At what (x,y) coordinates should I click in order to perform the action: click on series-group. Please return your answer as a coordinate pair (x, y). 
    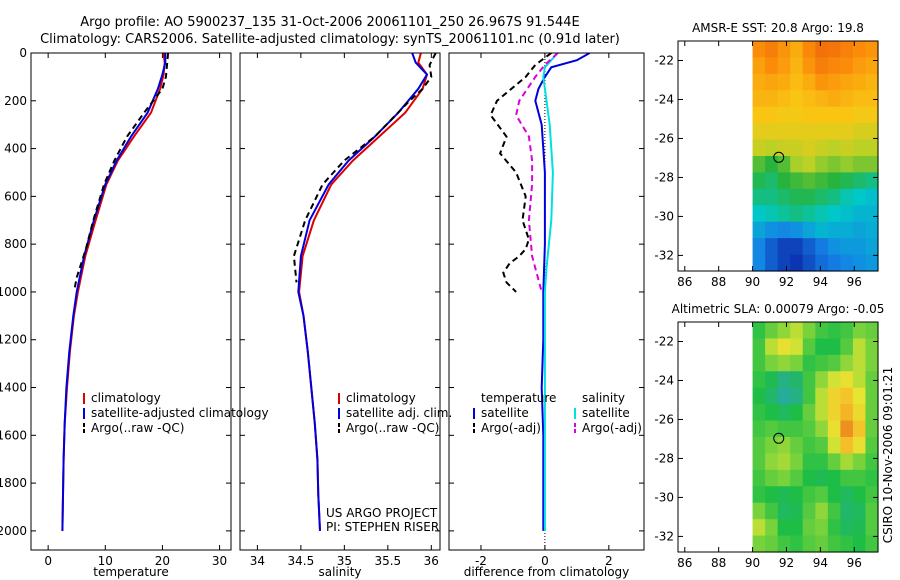
    Looking at the image, I should click on (364, 292).